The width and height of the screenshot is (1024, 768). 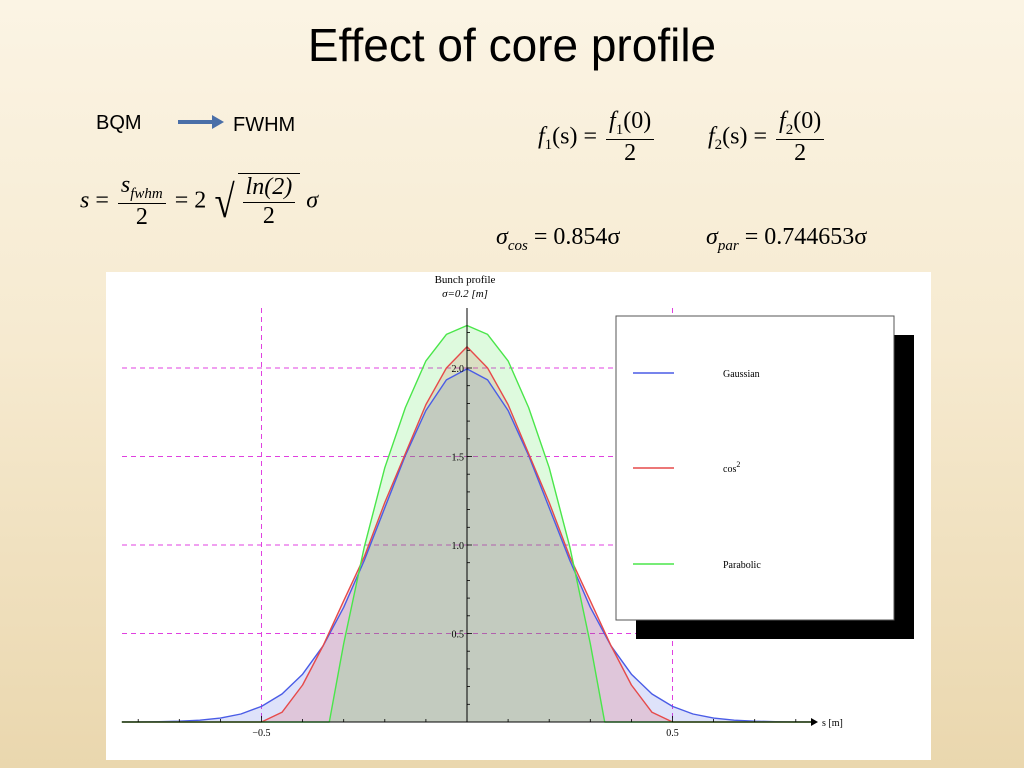 What do you see at coordinates (458, 635) in the screenshot?
I see `y-tick-label: 0.5` at bounding box center [458, 635].